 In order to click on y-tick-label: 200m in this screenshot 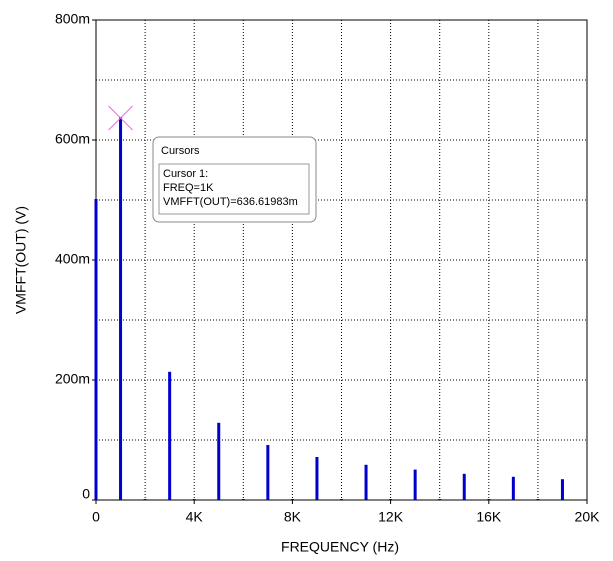, I will do `click(72, 379)`.